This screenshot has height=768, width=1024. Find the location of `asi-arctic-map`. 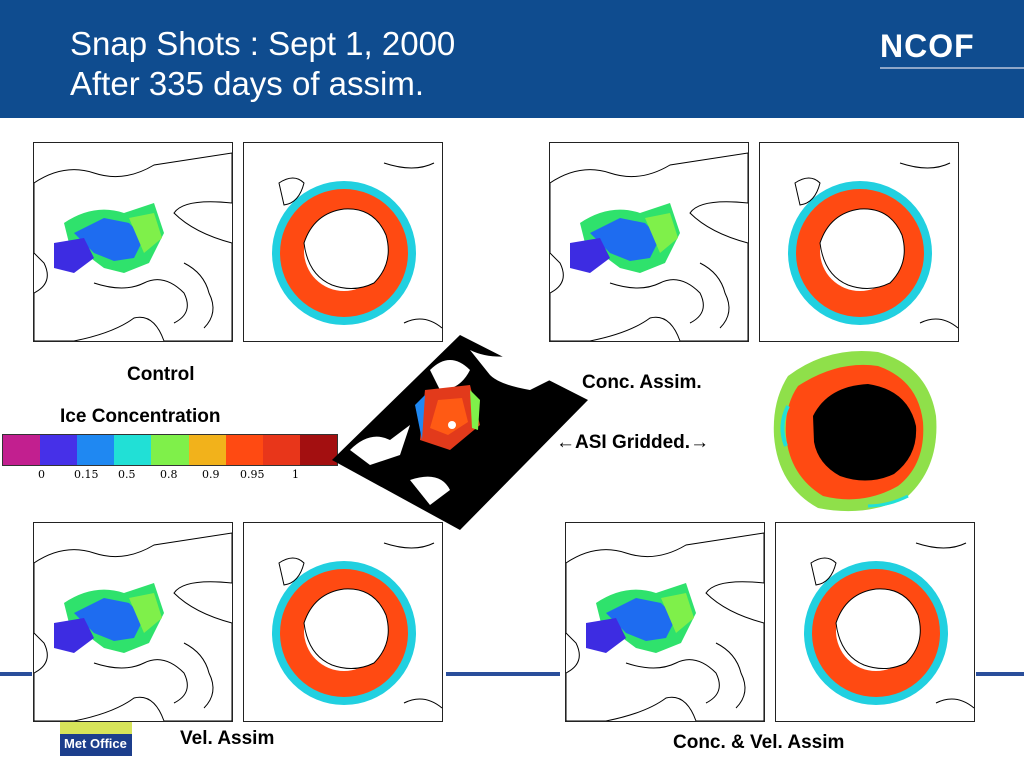

asi-arctic-map is located at coordinates (460, 432).